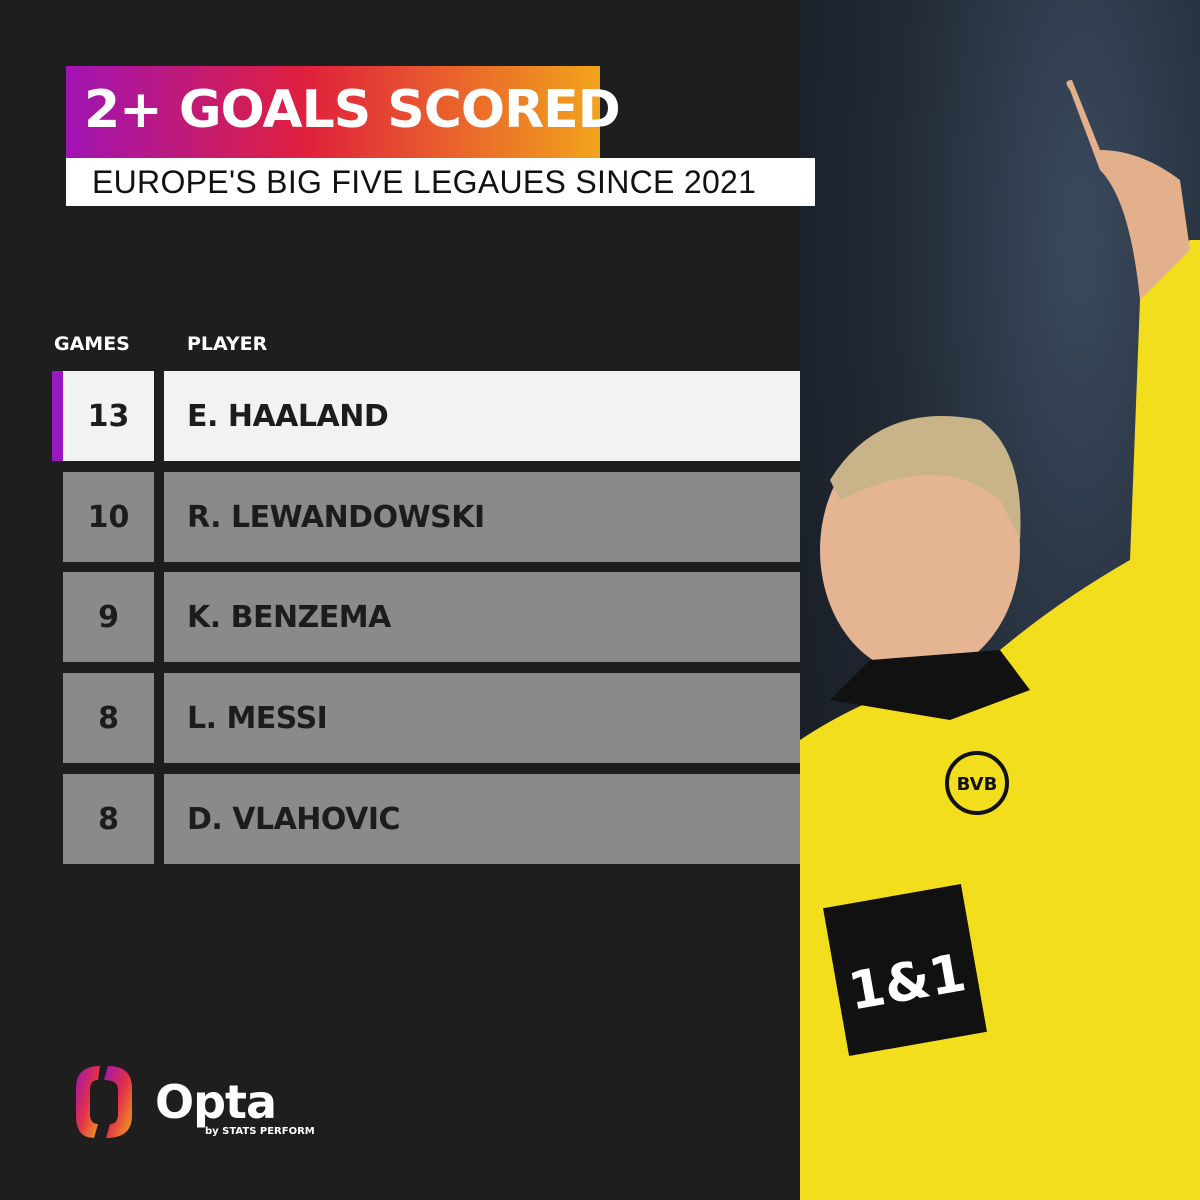 The width and height of the screenshot is (1200, 1200). I want to click on opta-logo-icon, so click(104, 1102).